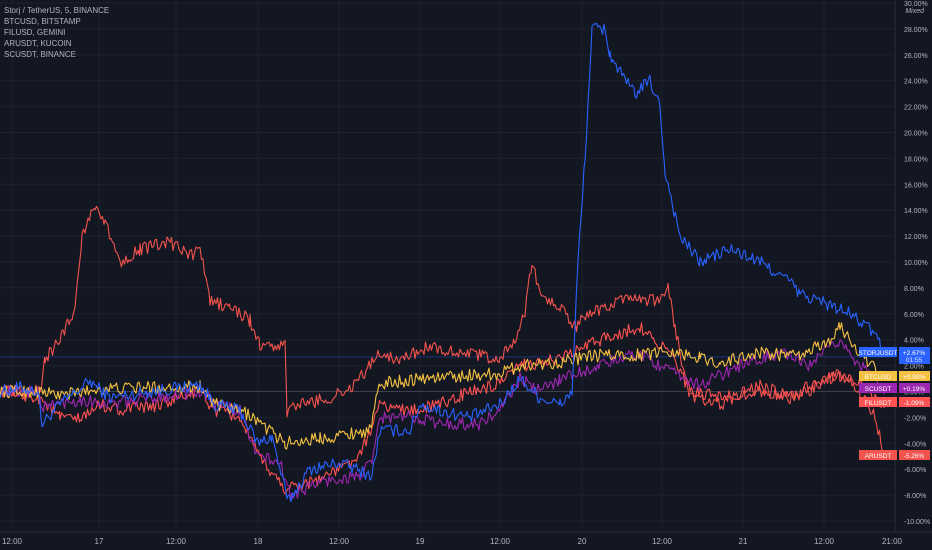 The height and width of the screenshot is (550, 932). I want to click on series-last-value: +2.67%, so click(914, 353).